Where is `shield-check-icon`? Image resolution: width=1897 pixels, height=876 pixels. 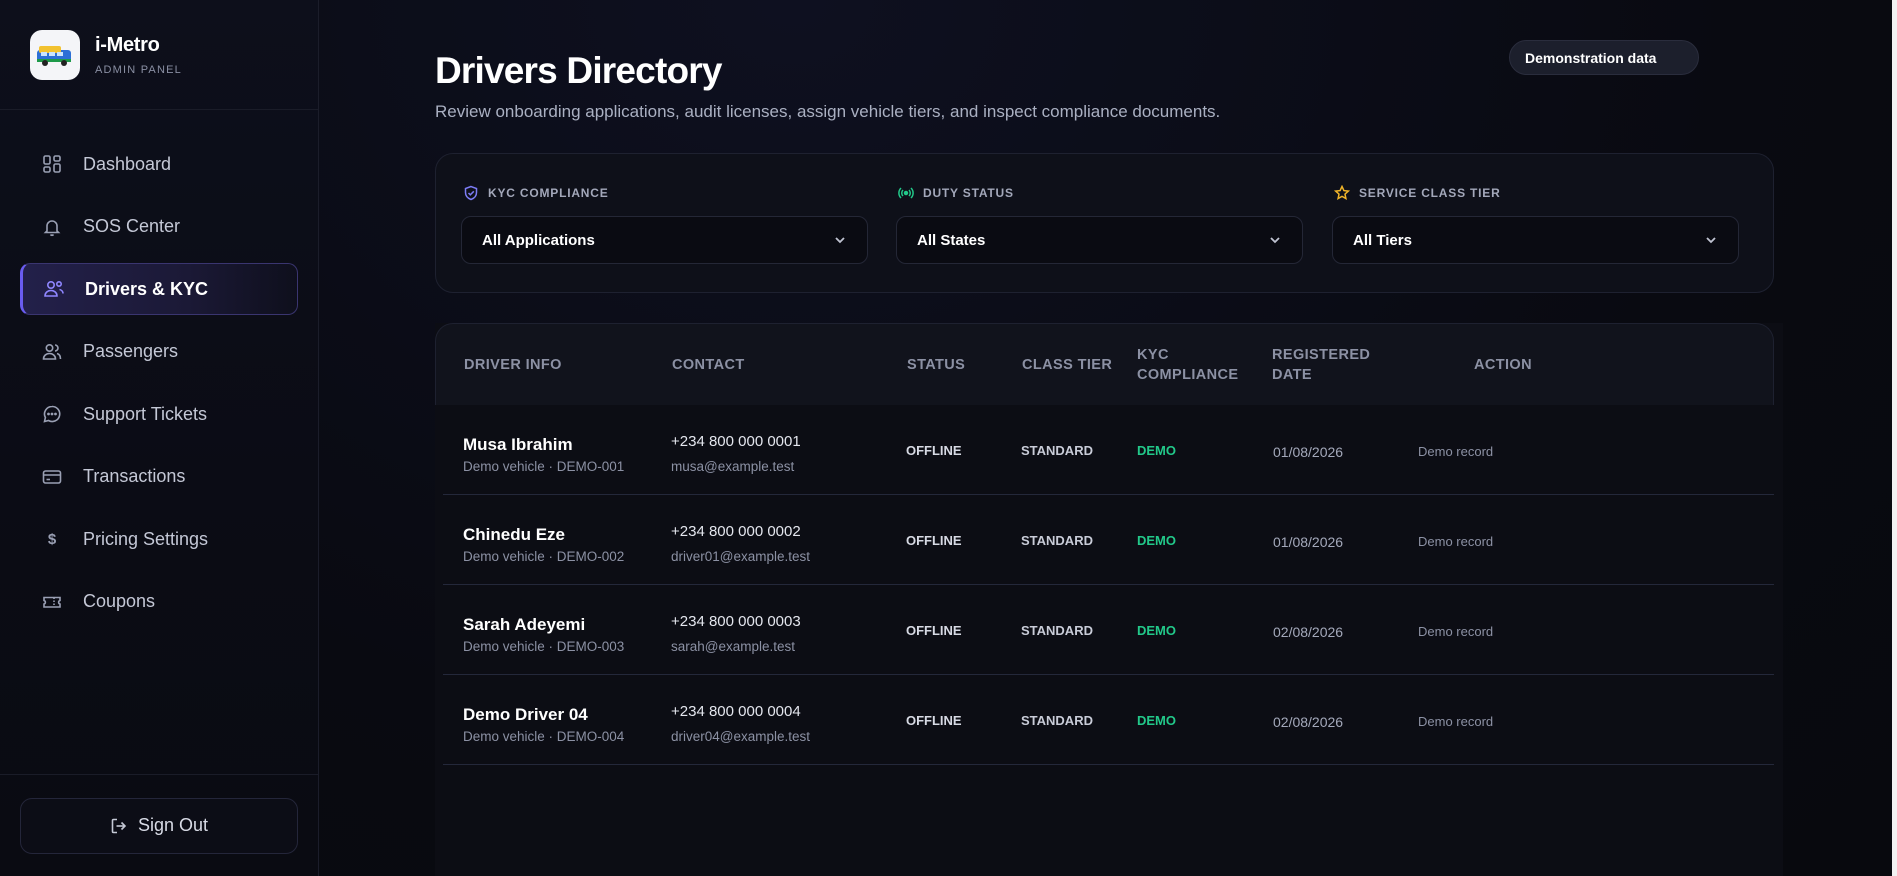 shield-check-icon is located at coordinates (471, 193).